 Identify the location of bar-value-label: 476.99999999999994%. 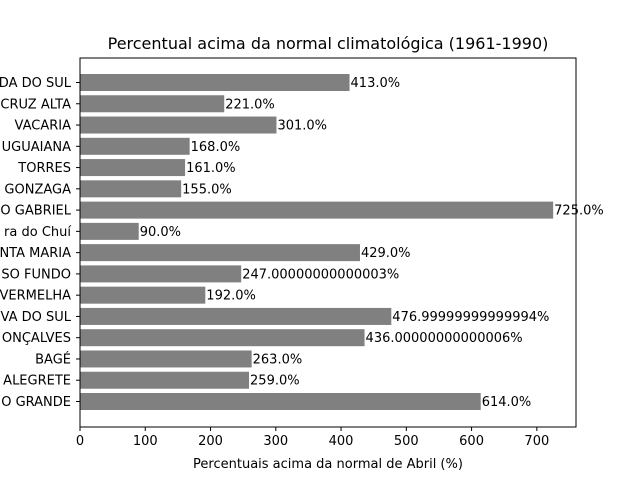
(470, 317).